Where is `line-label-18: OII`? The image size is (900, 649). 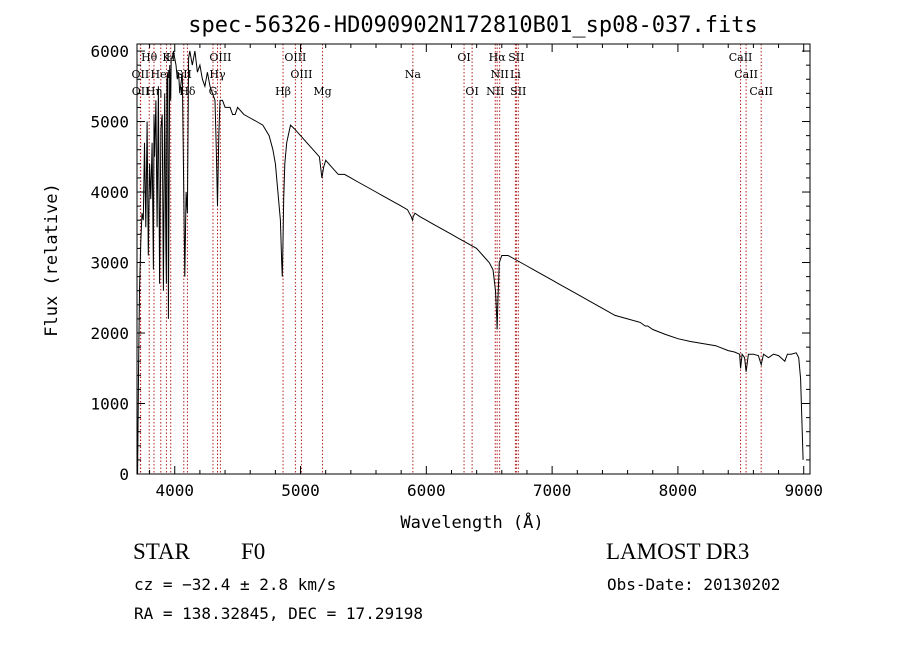
line-label-18: OII is located at coordinates (141, 91).